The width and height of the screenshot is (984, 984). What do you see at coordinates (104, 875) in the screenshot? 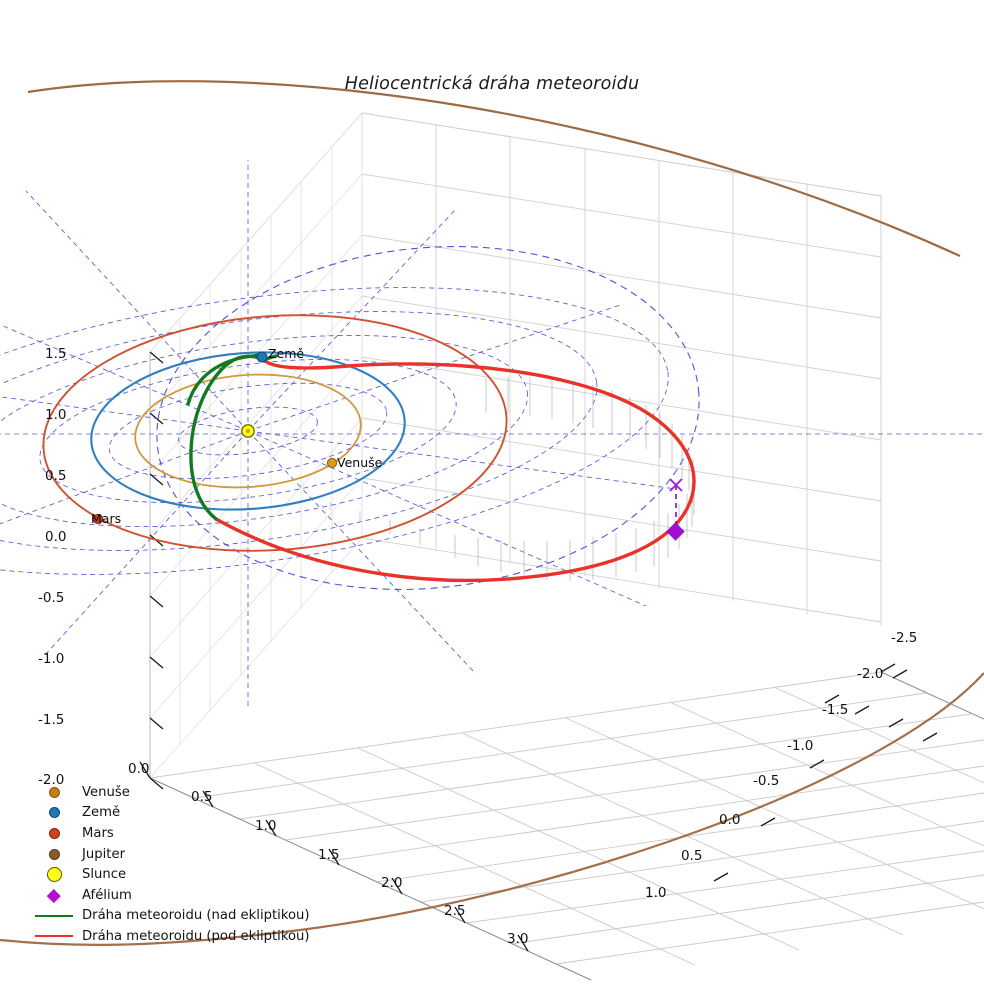
I see `legend-label-slunce: Slunce` at bounding box center [104, 875].